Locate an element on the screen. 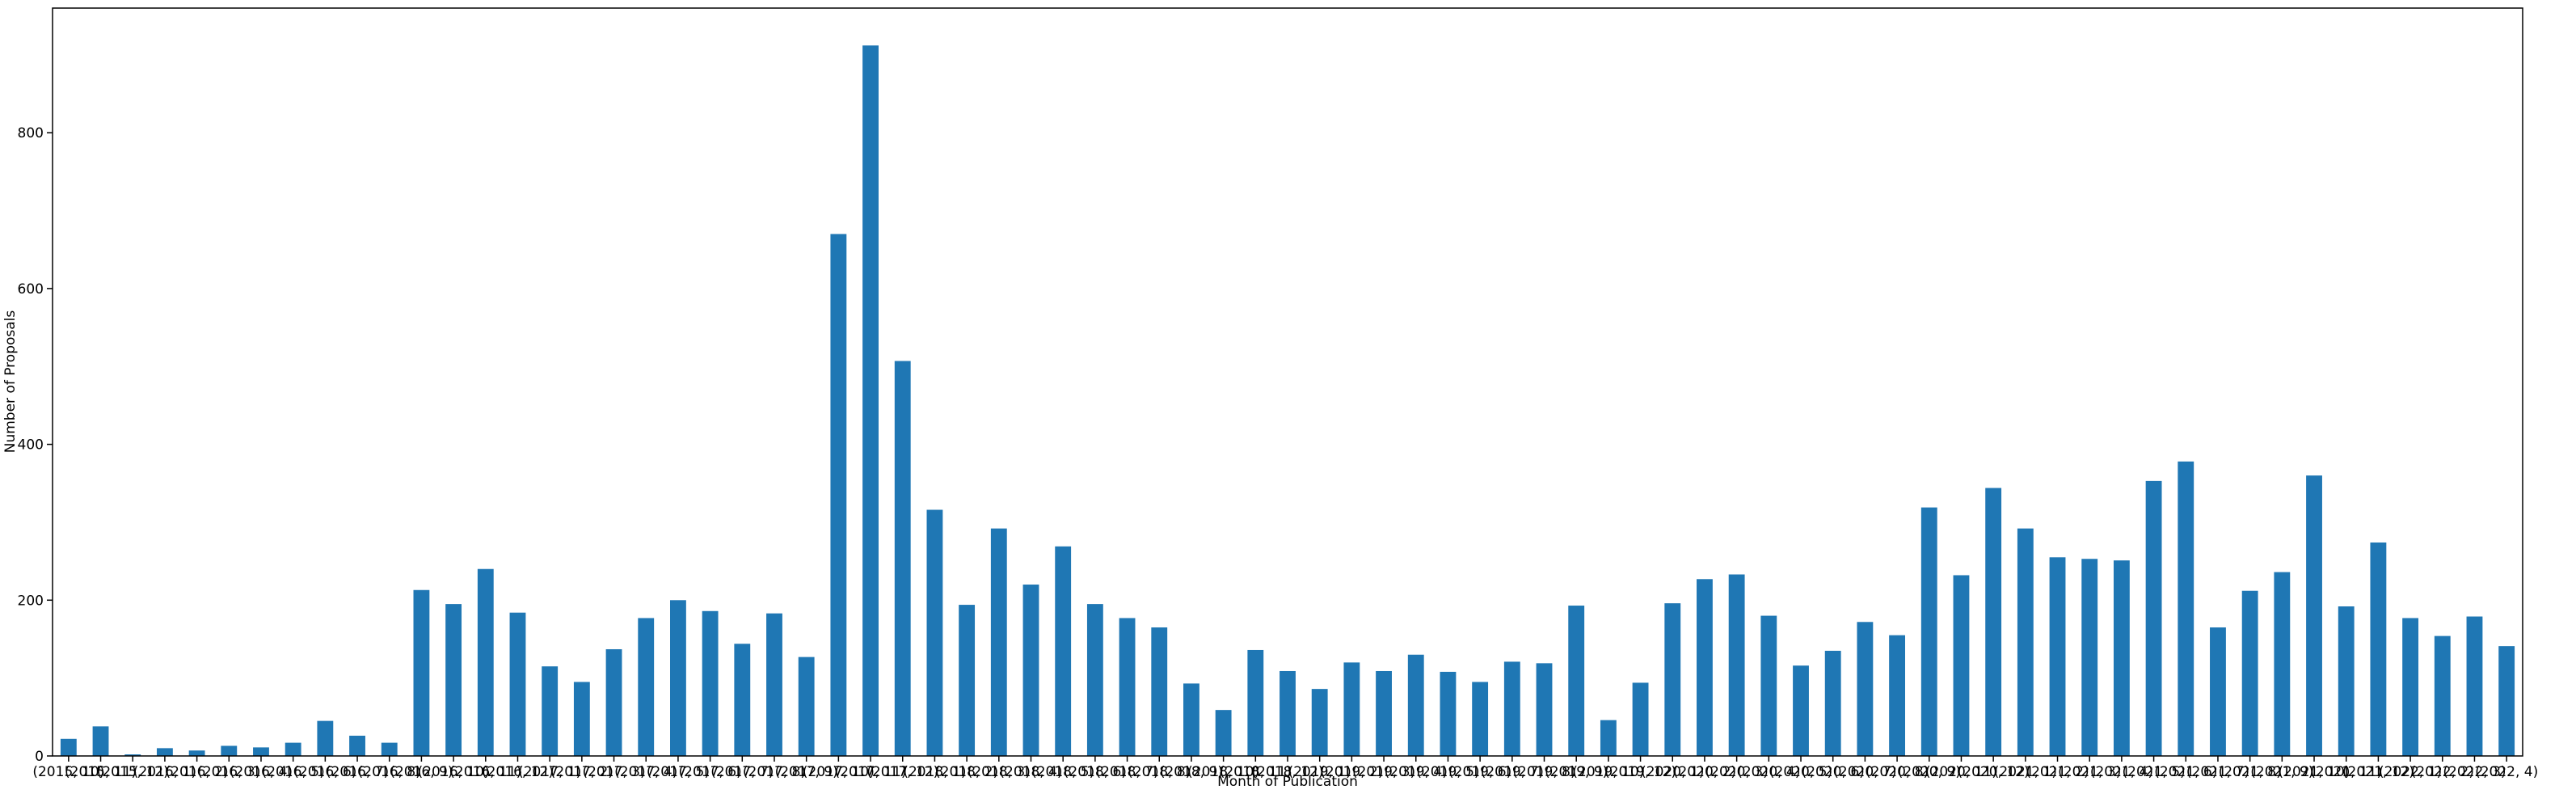 The width and height of the screenshot is (2576, 798). y-axis-label: Number of Proposals is located at coordinates (10, 382).